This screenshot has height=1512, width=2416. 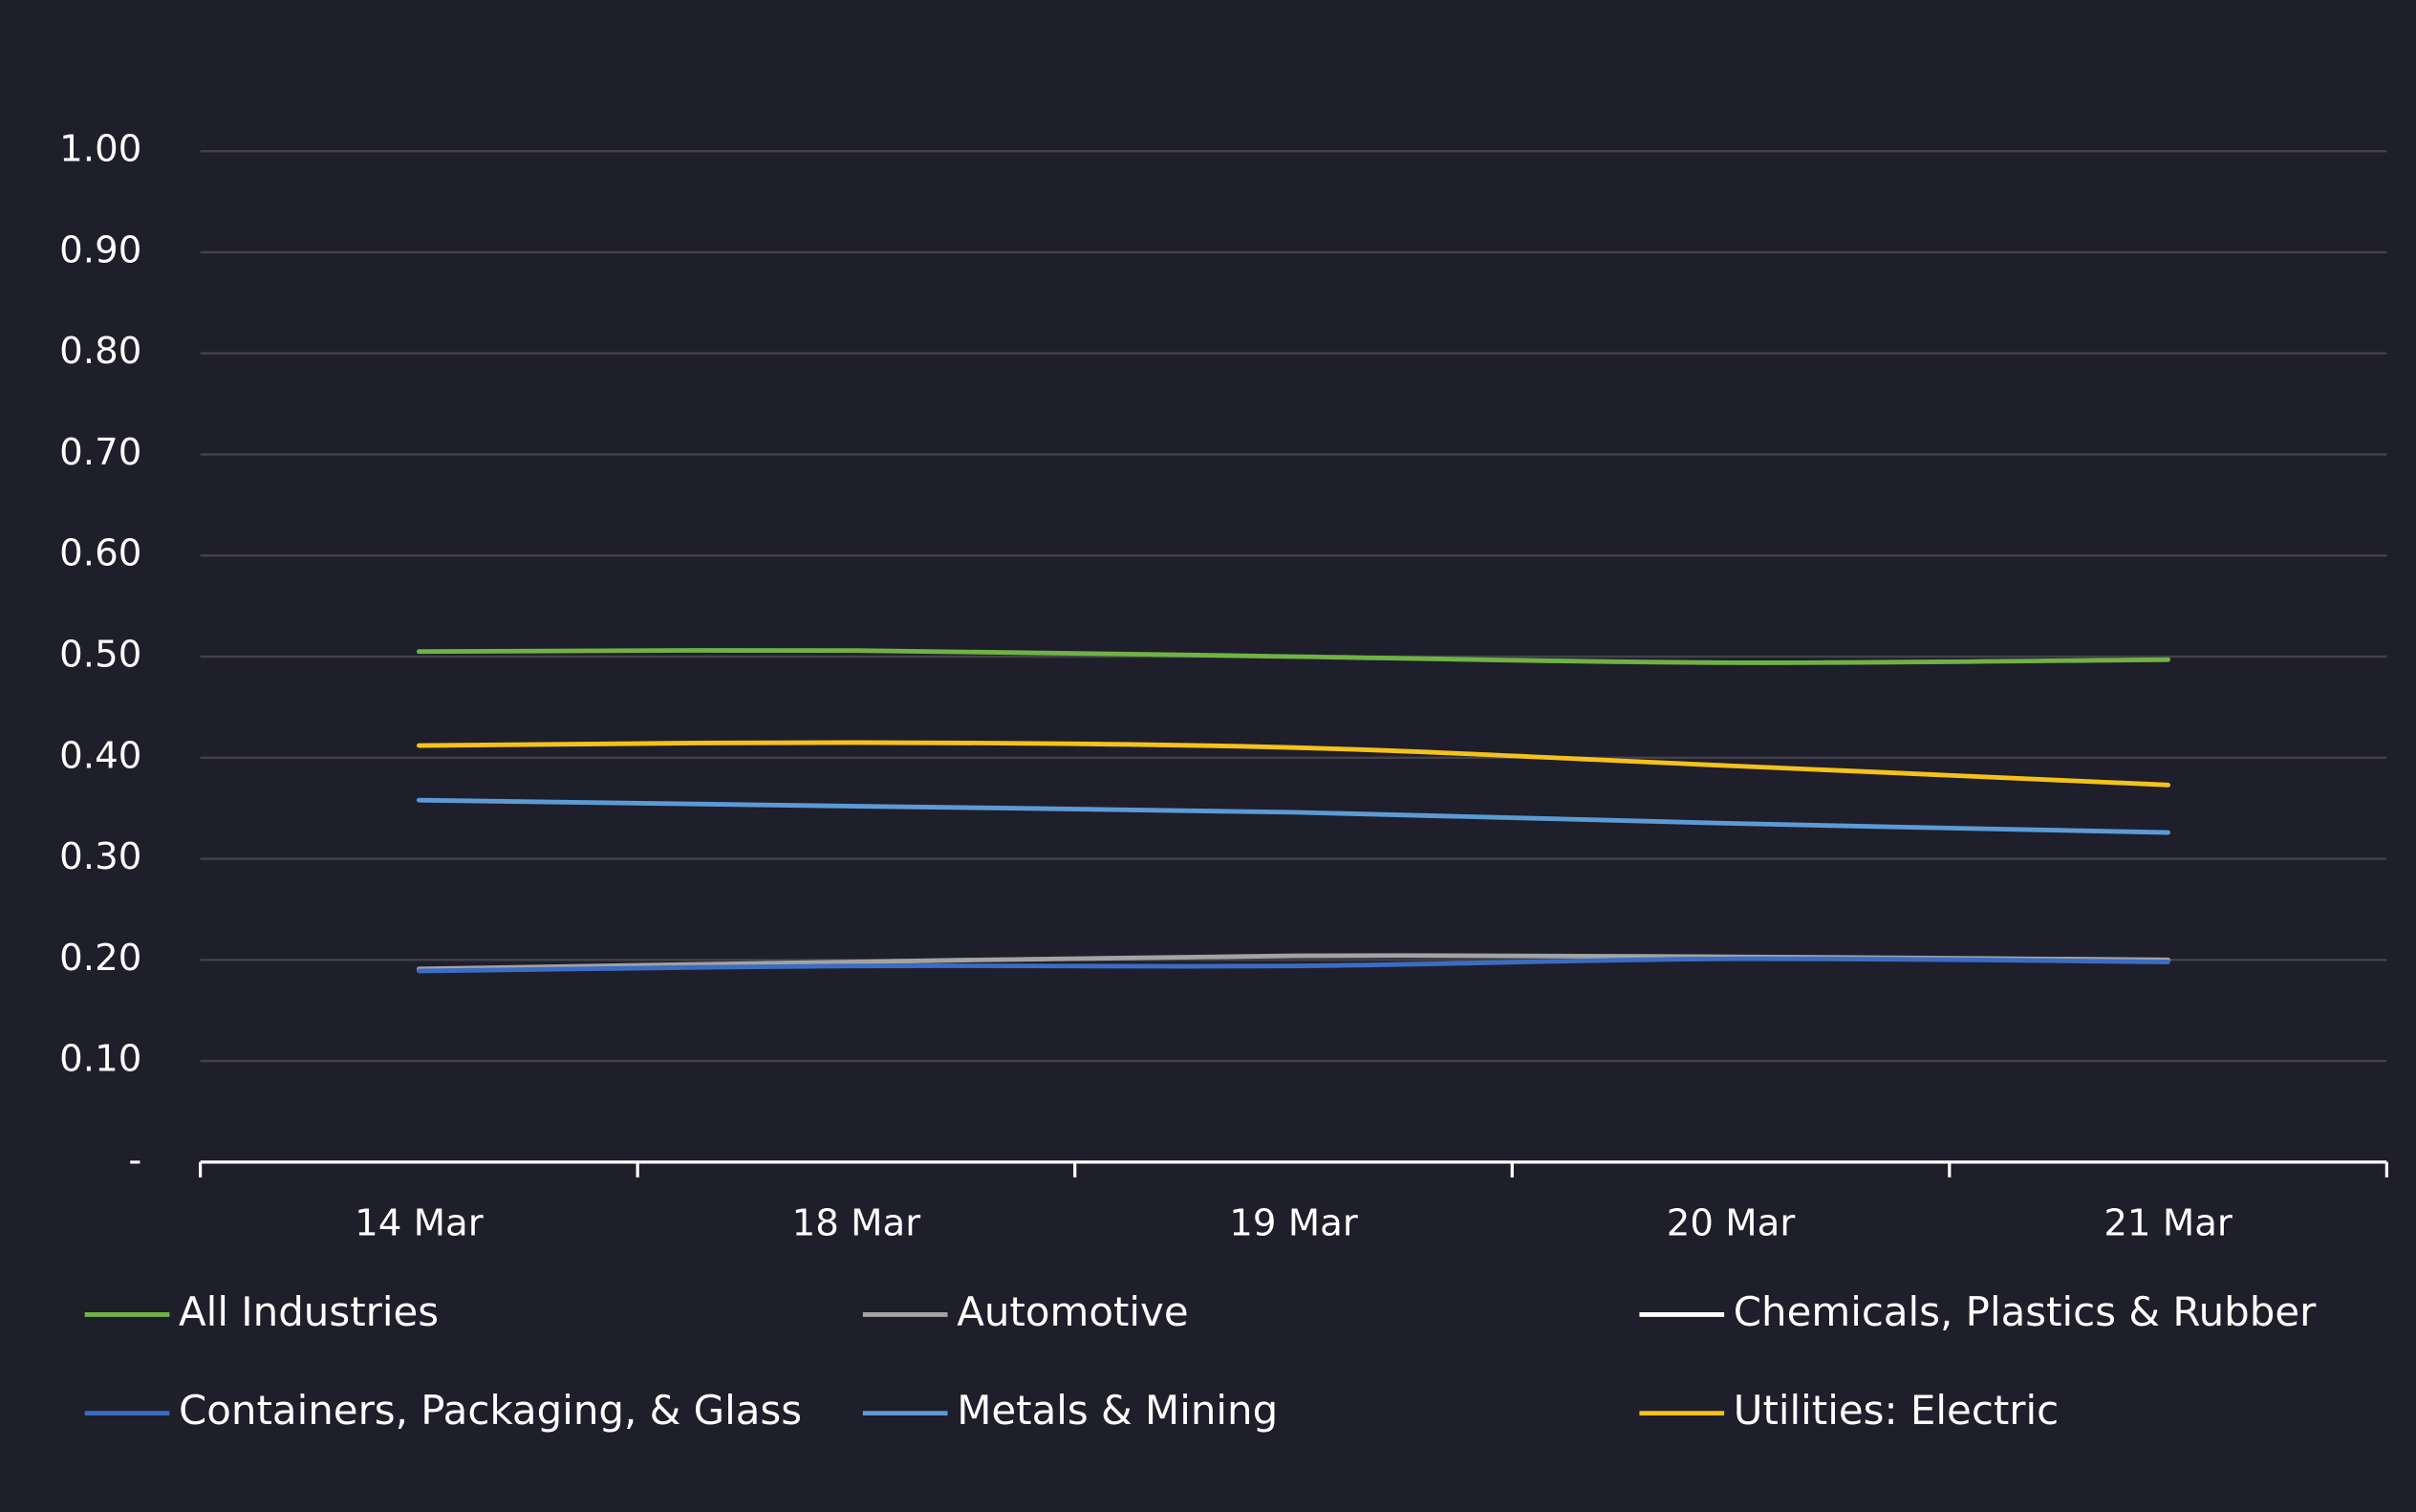 What do you see at coordinates (100, 755) in the screenshot?
I see `y-tick-label: 0.40` at bounding box center [100, 755].